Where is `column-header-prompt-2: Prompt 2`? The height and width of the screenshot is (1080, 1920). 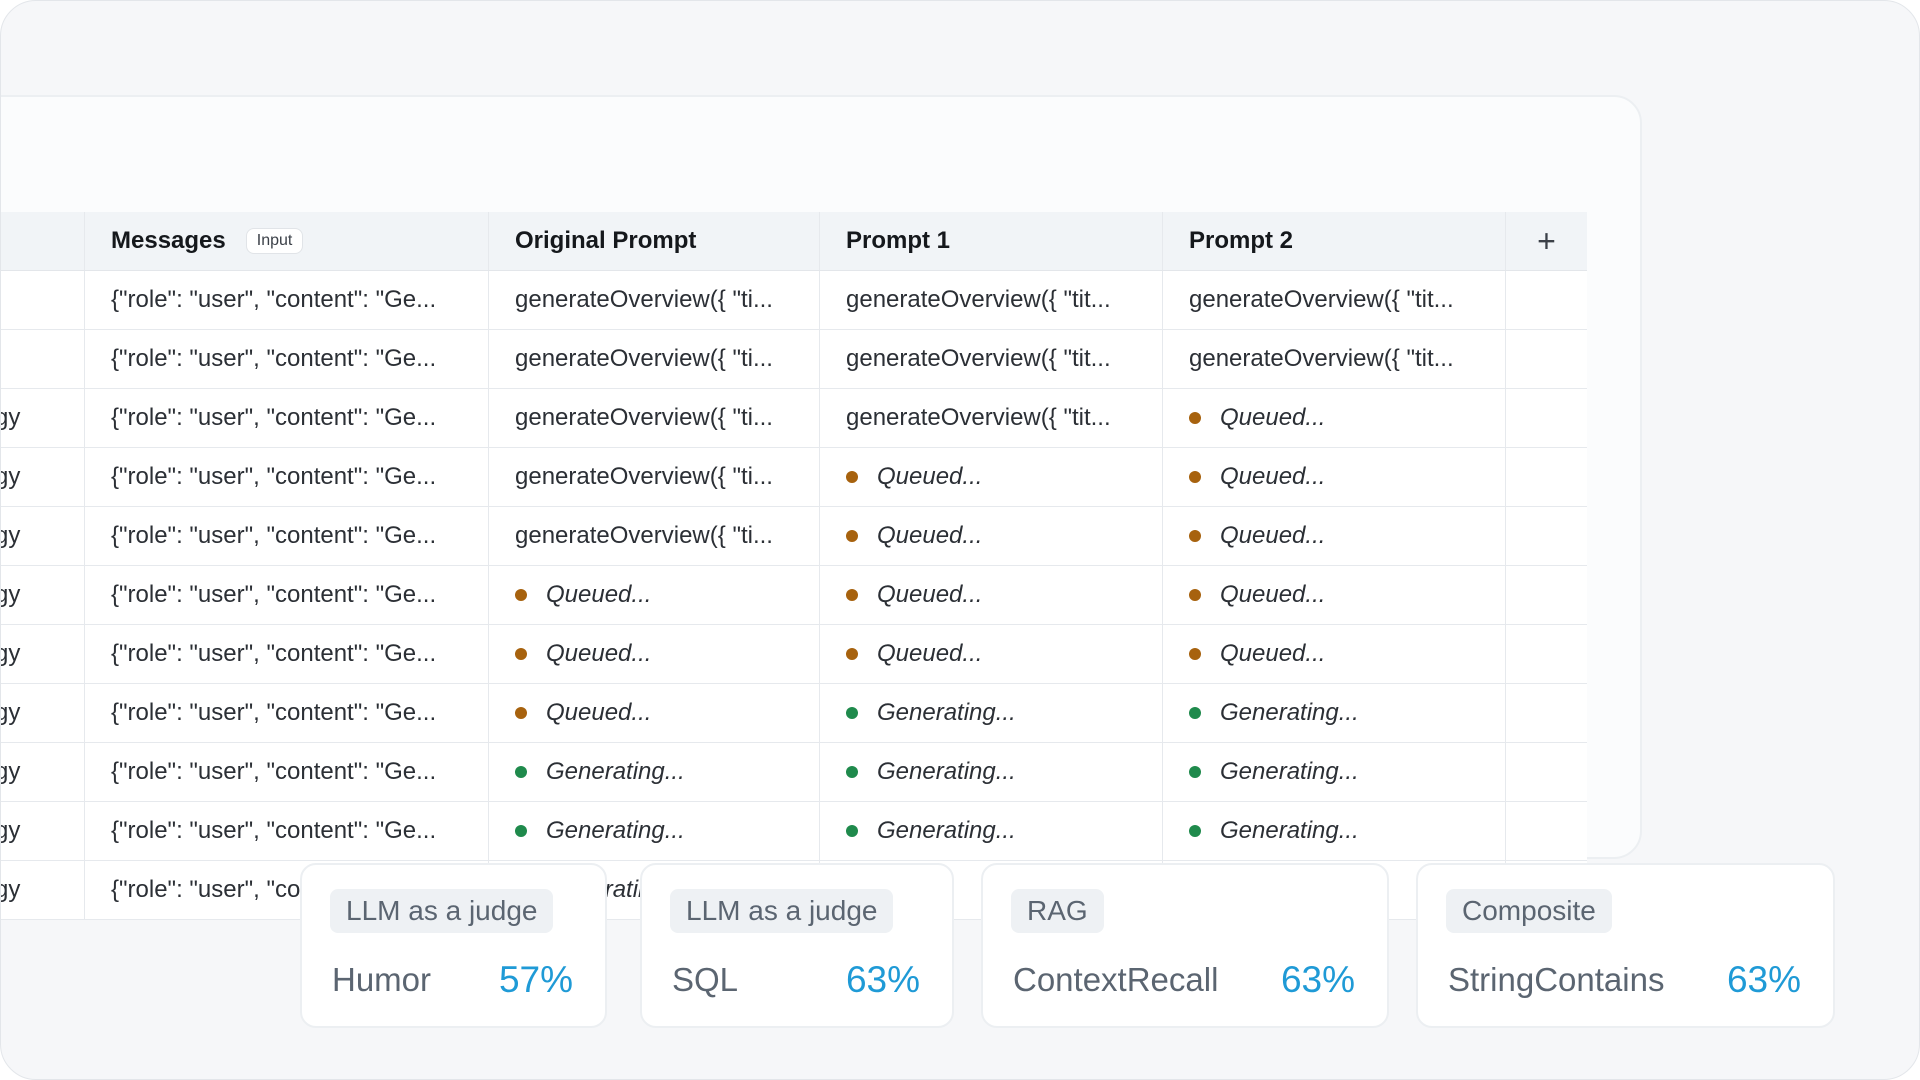 column-header-prompt-2: Prompt 2 is located at coordinates (1334, 241).